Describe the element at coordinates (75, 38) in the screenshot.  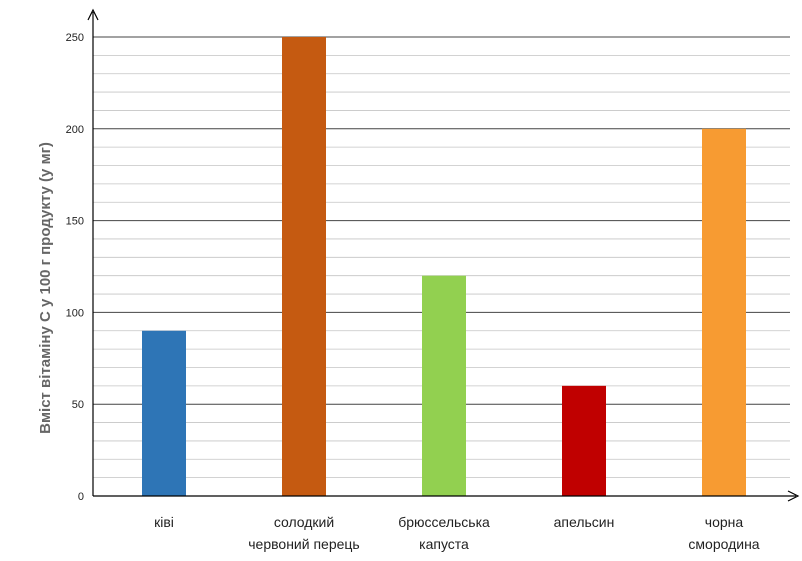
I see `y-tick-label: 250` at that location.